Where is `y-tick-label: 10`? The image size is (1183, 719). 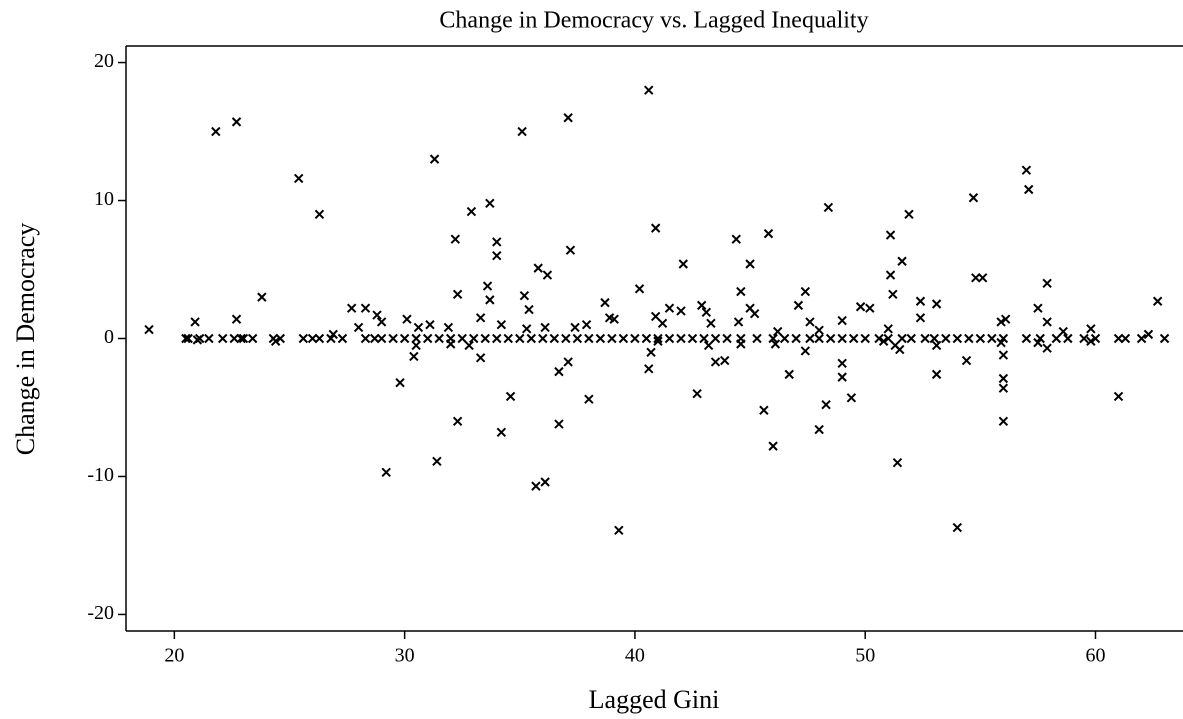
y-tick-label: 10 is located at coordinates (104, 199).